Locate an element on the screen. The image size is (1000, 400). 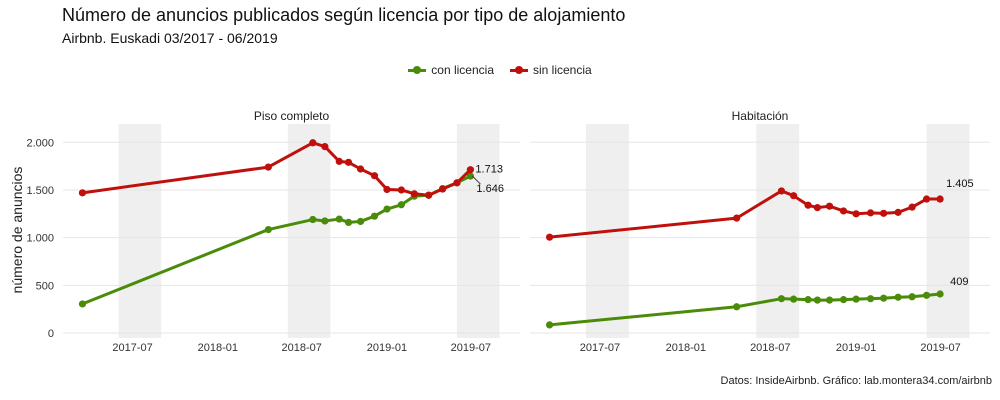
legend-item-sin-licencia: sin licencia is located at coordinates (551, 70).